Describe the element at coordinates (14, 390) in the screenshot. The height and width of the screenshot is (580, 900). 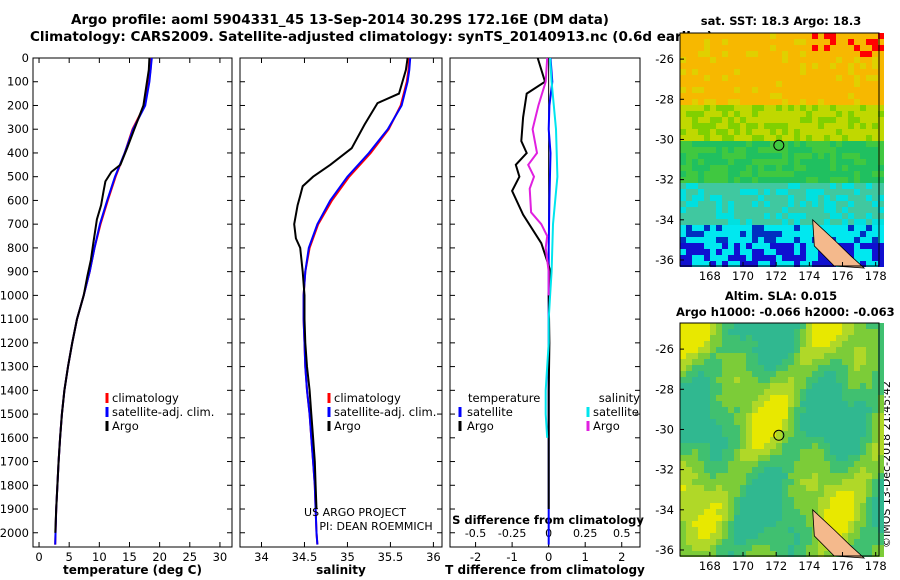
I see `y-tick-label: 1400` at that location.